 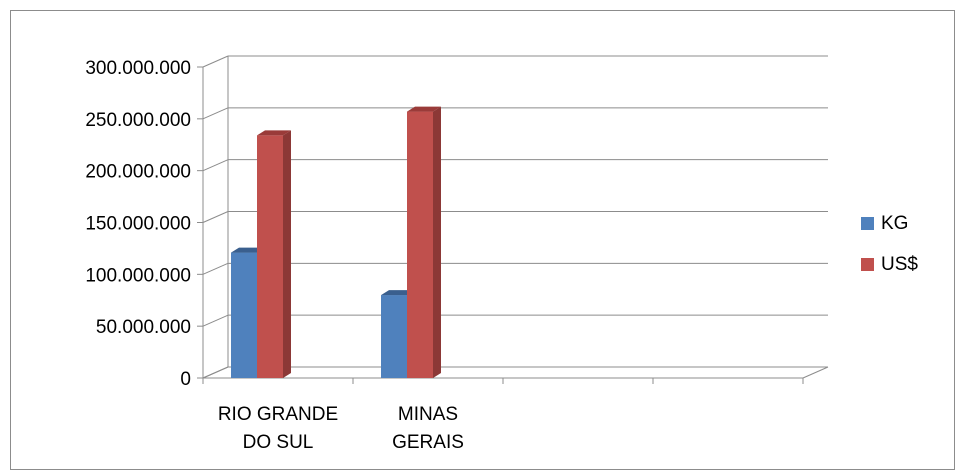 What do you see at coordinates (894, 223) in the screenshot?
I see `legend-label: KG` at bounding box center [894, 223].